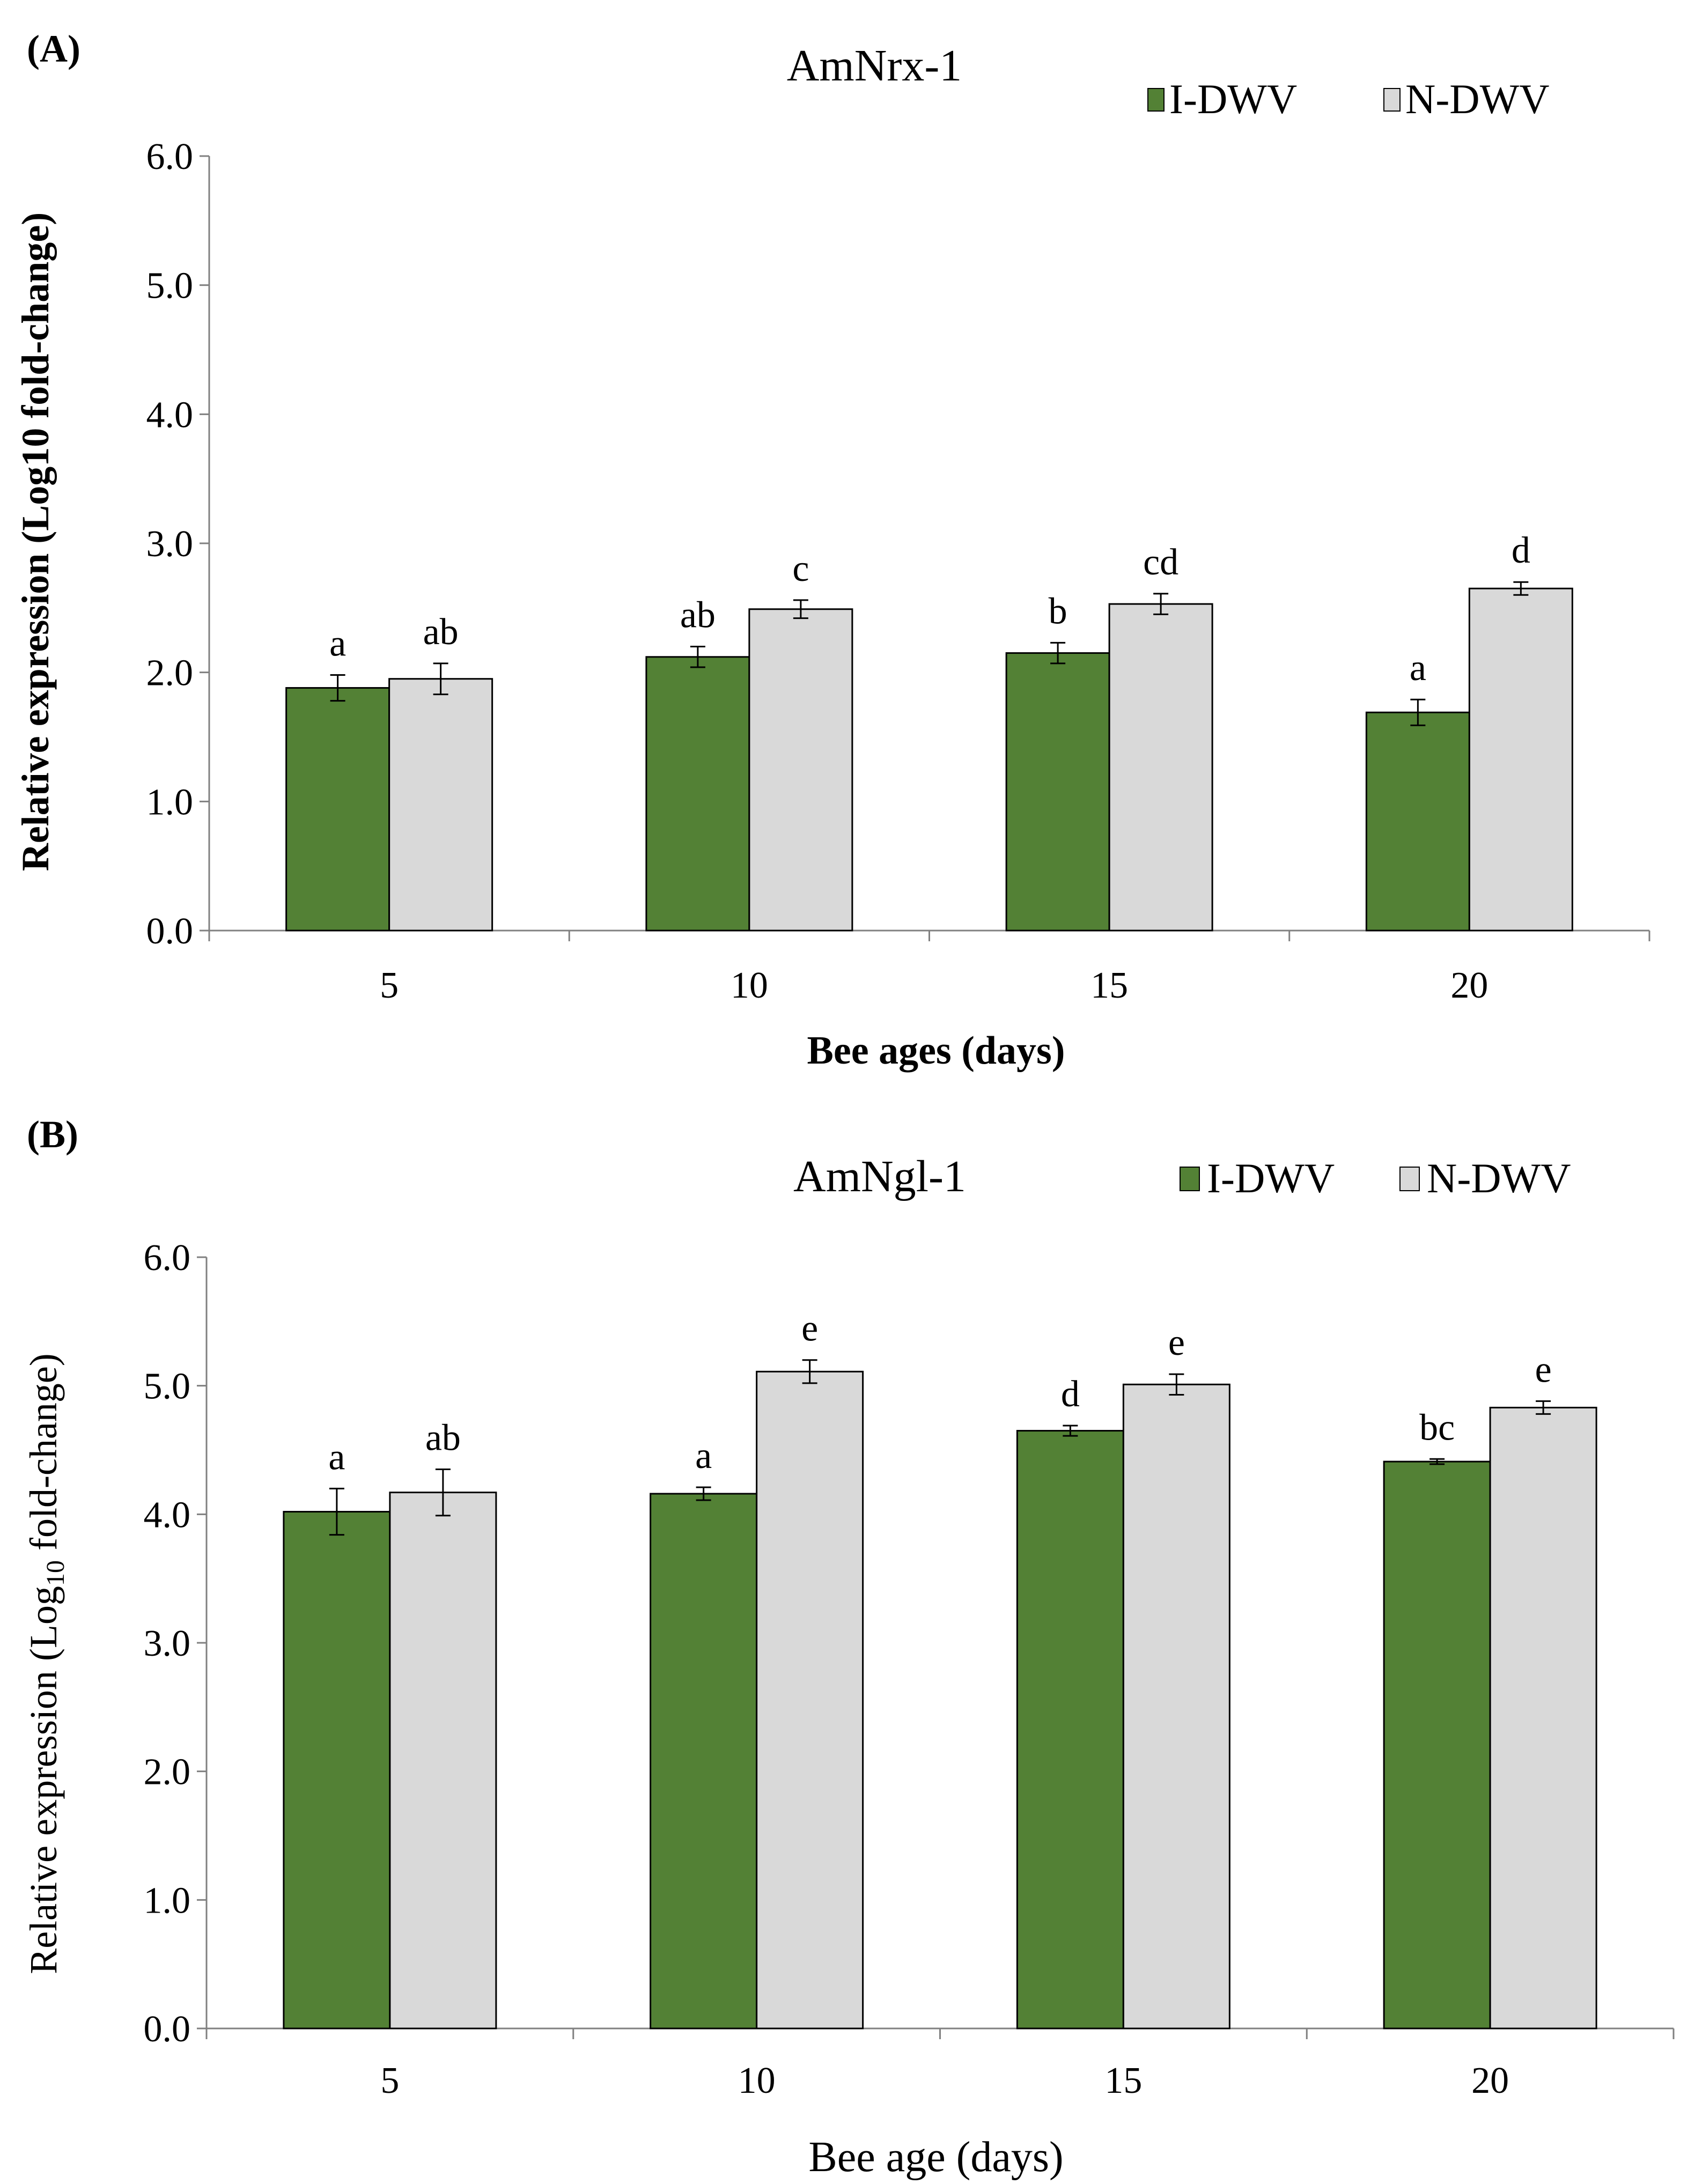 This screenshot has height=2184, width=1695. What do you see at coordinates (1271, 1178) in the screenshot?
I see `legend-b-label-idwv: I-DWV` at bounding box center [1271, 1178].